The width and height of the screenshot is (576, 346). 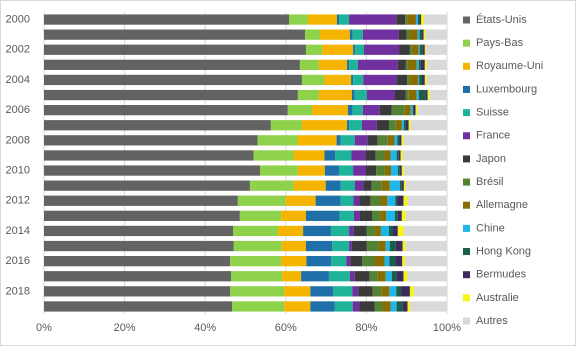 What do you see at coordinates (18, 19) in the screenshot?
I see `y-tick-label: 2000` at bounding box center [18, 19].